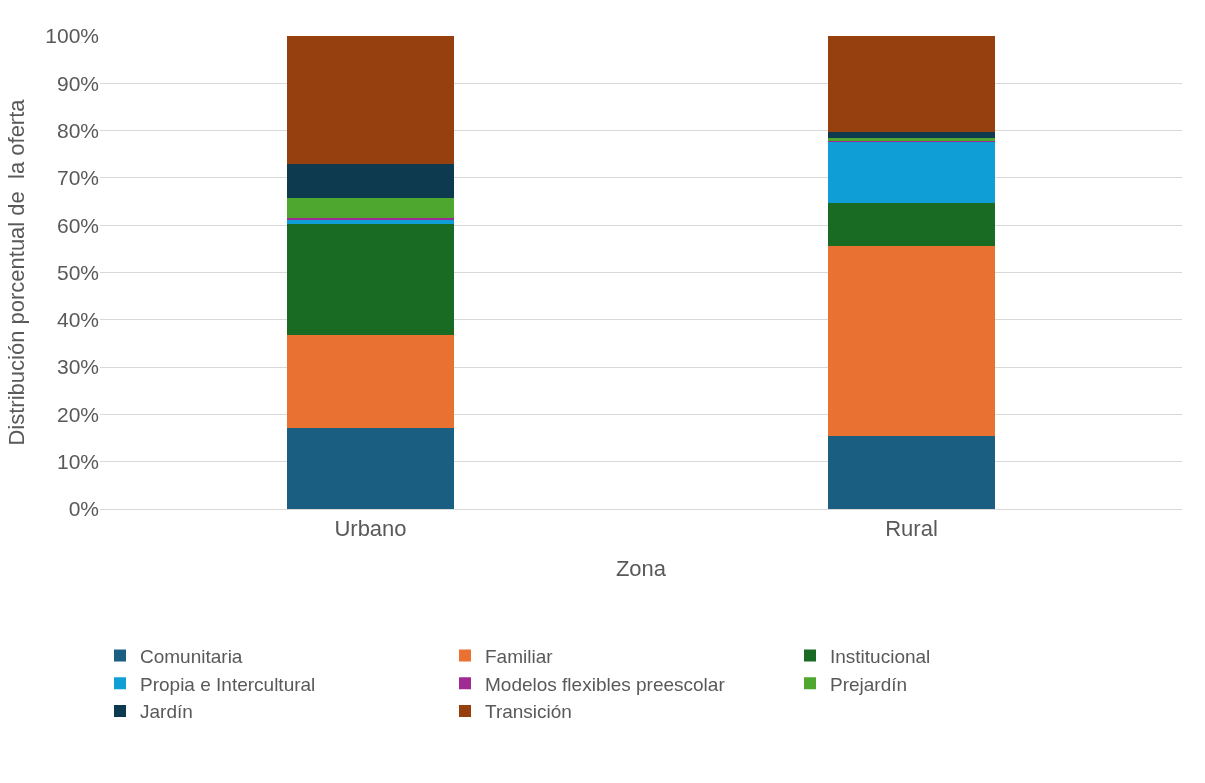  I want to click on x-axis-title: Zona, so click(641, 569).